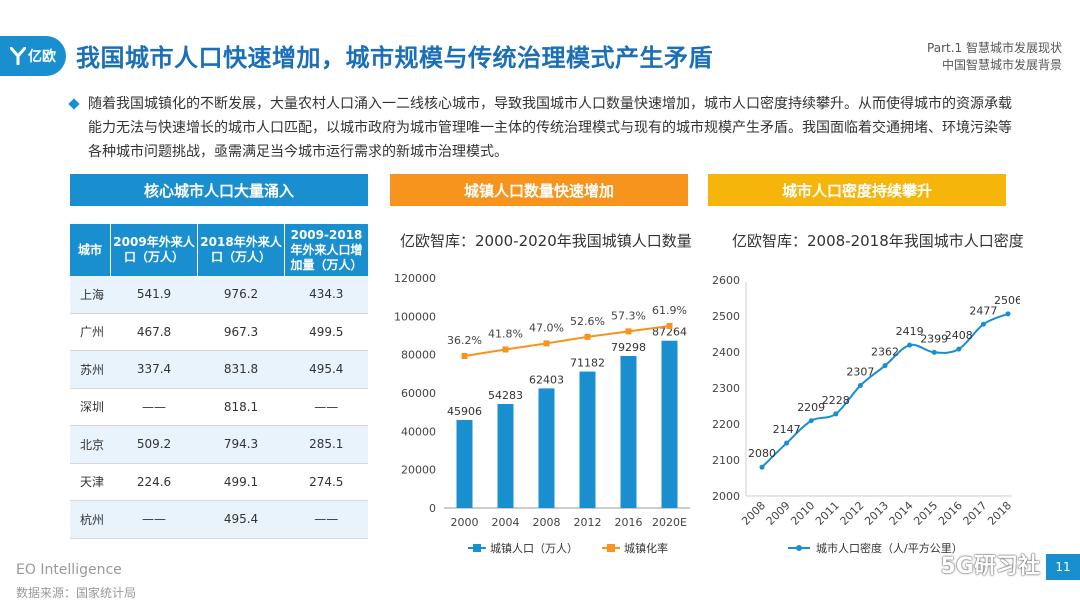  I want to click on x-tick-label: 2018, so click(999, 513).